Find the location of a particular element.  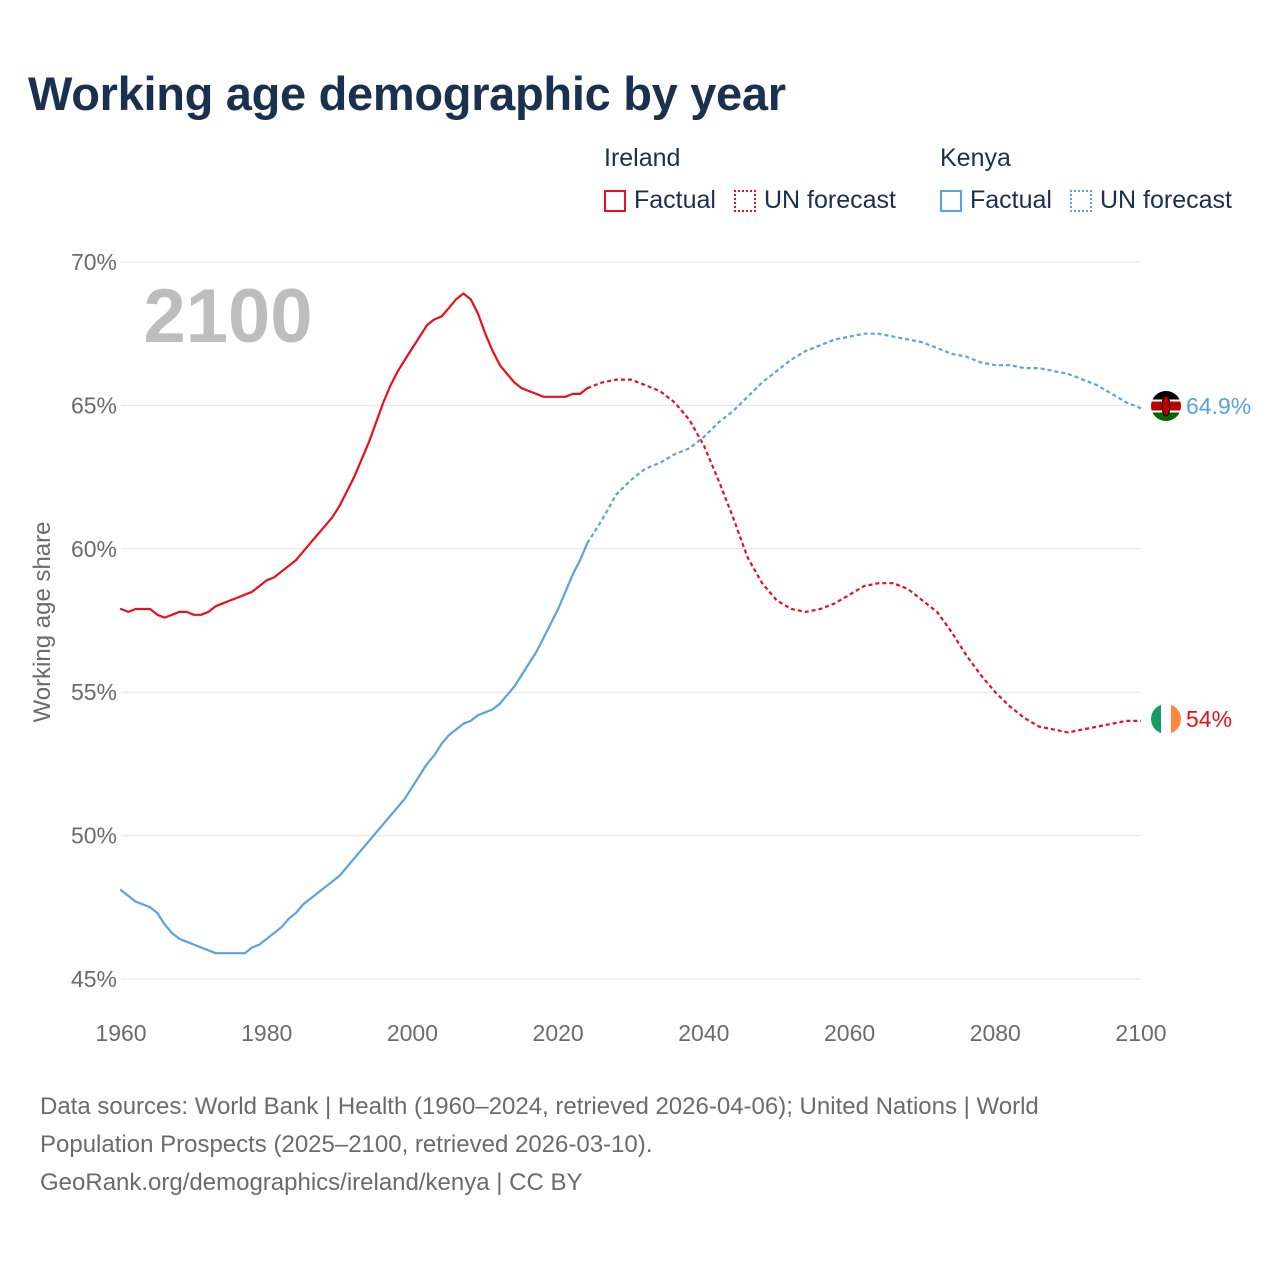

y-axis-label: Working age share is located at coordinates (42, 622).